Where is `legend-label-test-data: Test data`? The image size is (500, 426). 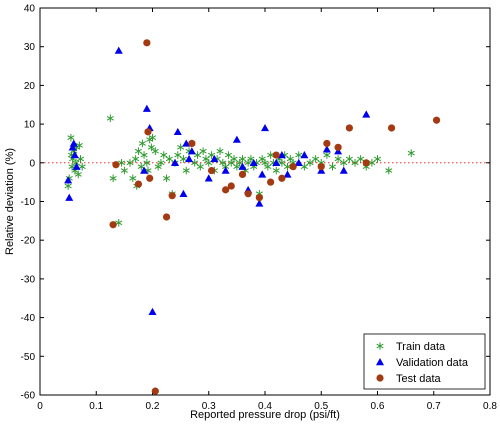
legend-label-test-data: Test data is located at coordinates (419, 379).